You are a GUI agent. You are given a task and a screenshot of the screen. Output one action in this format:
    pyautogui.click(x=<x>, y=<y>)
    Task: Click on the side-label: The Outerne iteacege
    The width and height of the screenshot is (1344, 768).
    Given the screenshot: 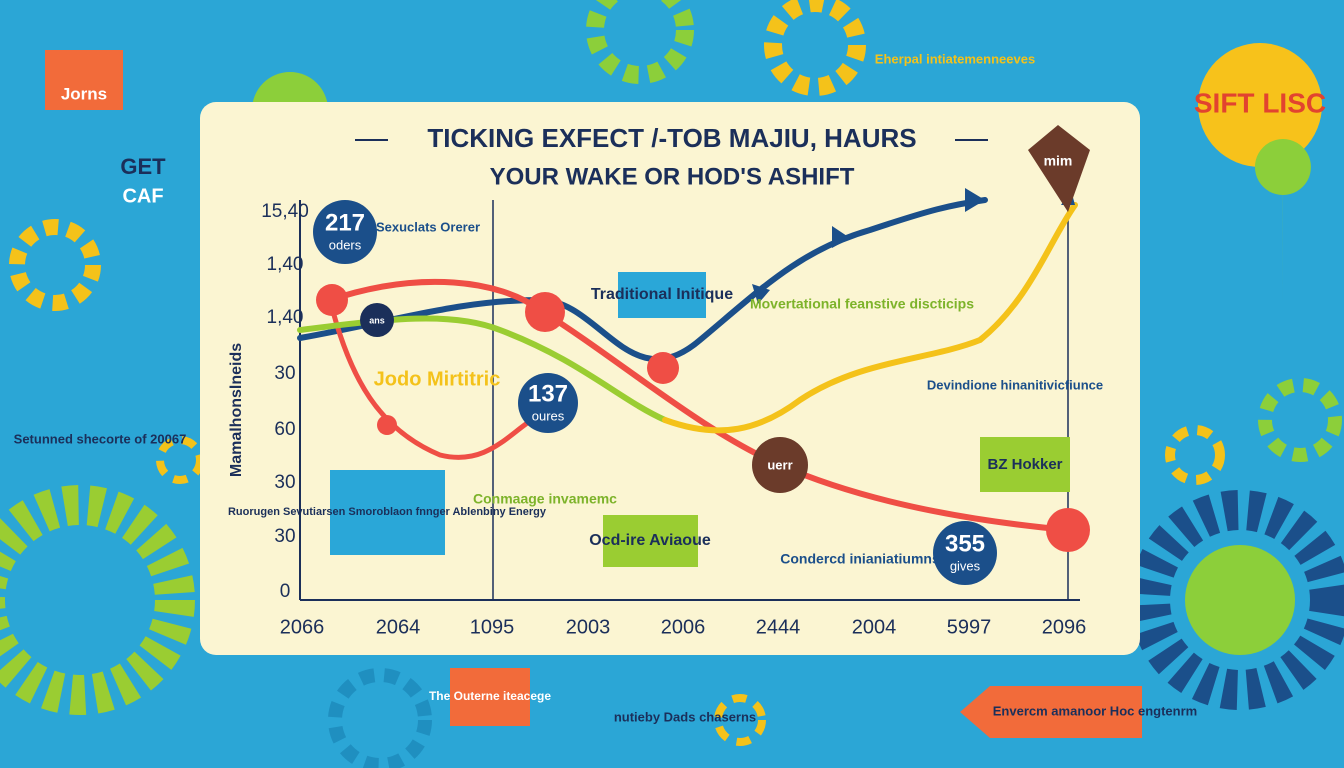 What is the action you would take?
    pyautogui.click(x=490, y=696)
    